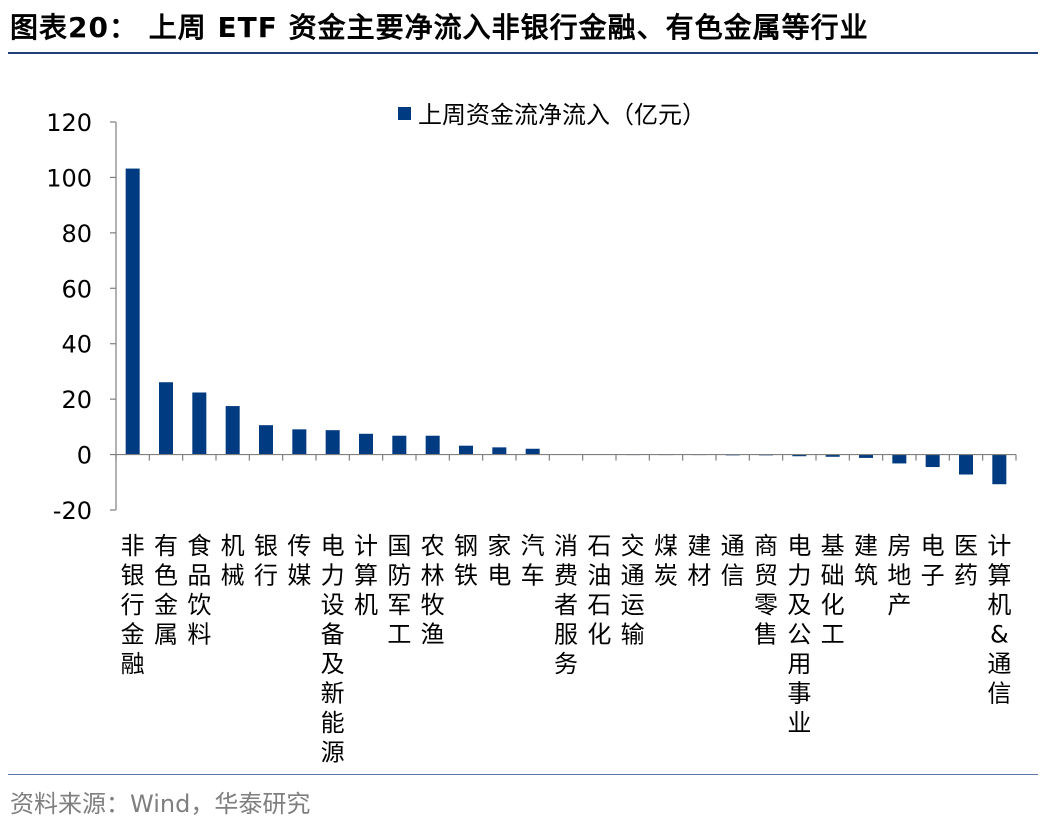 The width and height of the screenshot is (1042, 822). I want to click on category-label: 非银行金融, so click(133, 605).